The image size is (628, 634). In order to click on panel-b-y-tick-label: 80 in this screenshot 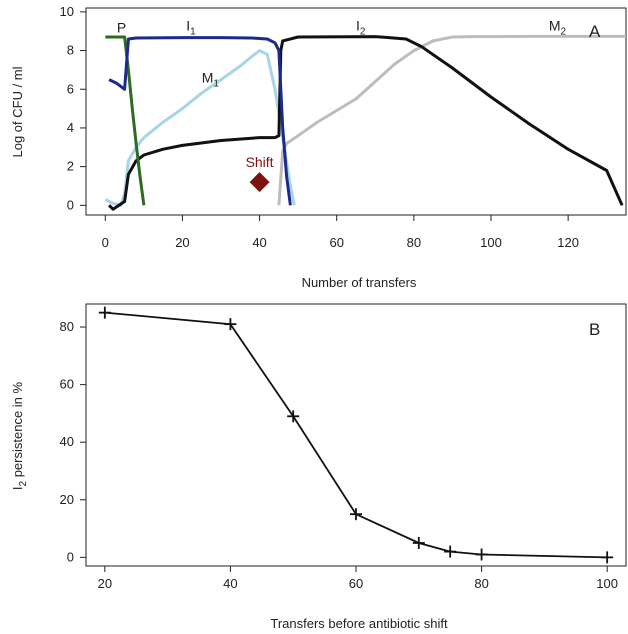, I will do `click(67, 326)`.